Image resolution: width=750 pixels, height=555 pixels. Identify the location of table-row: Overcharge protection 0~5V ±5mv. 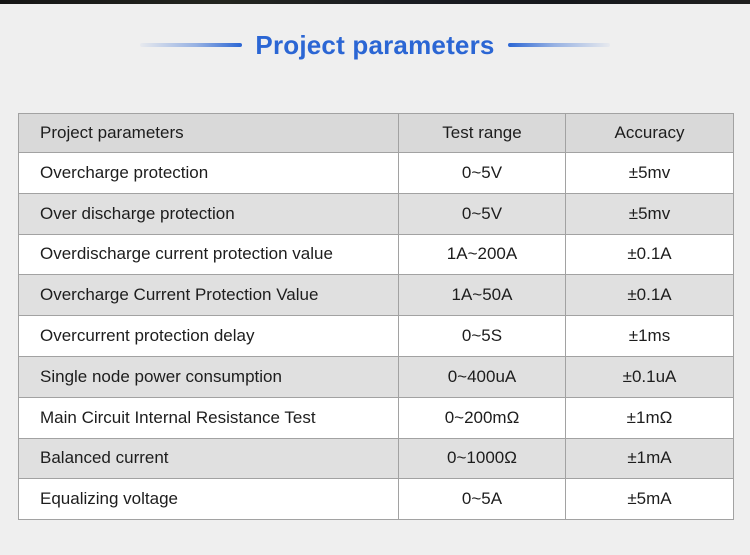
(376, 173).